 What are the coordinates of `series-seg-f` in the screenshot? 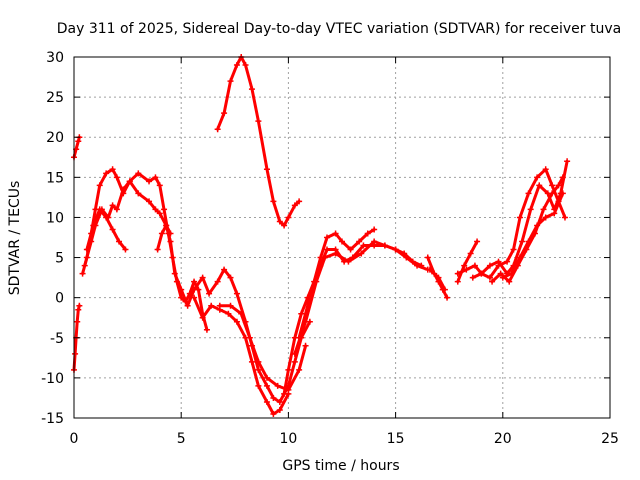 It's located at (263, 348).